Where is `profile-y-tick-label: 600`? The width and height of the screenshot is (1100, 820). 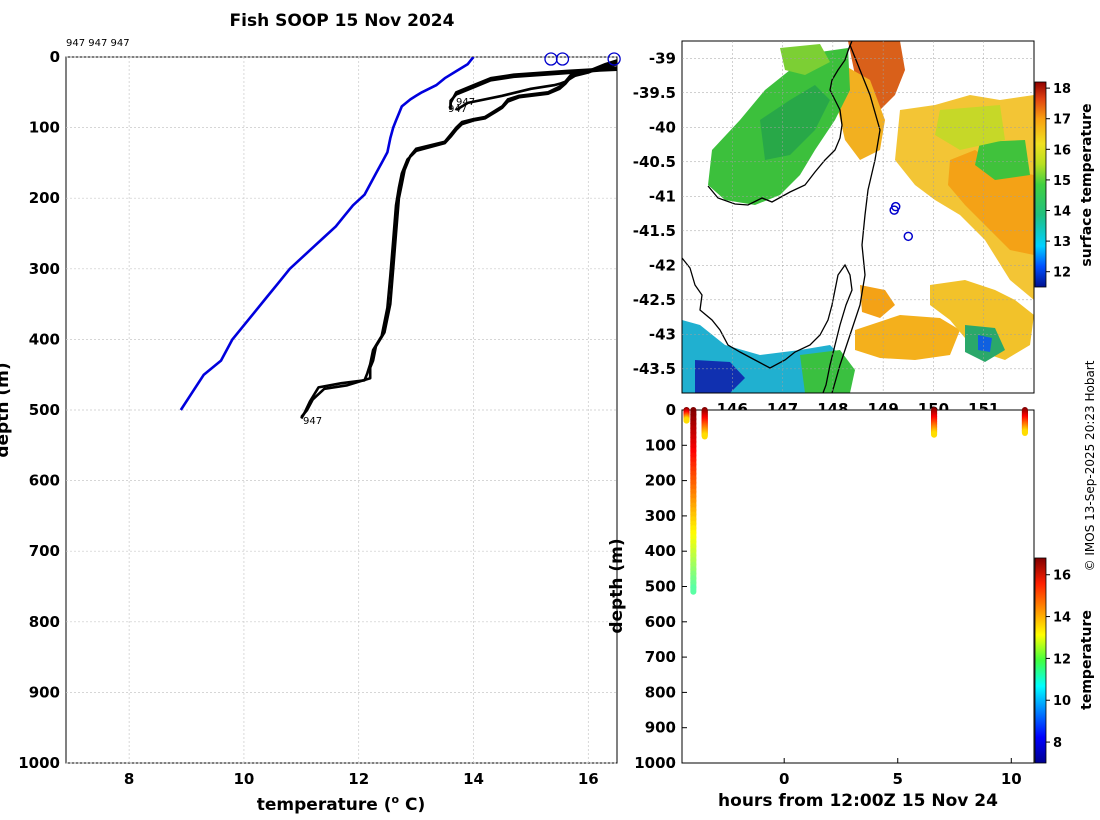
profile-y-tick-label: 600 is located at coordinates (44, 481).